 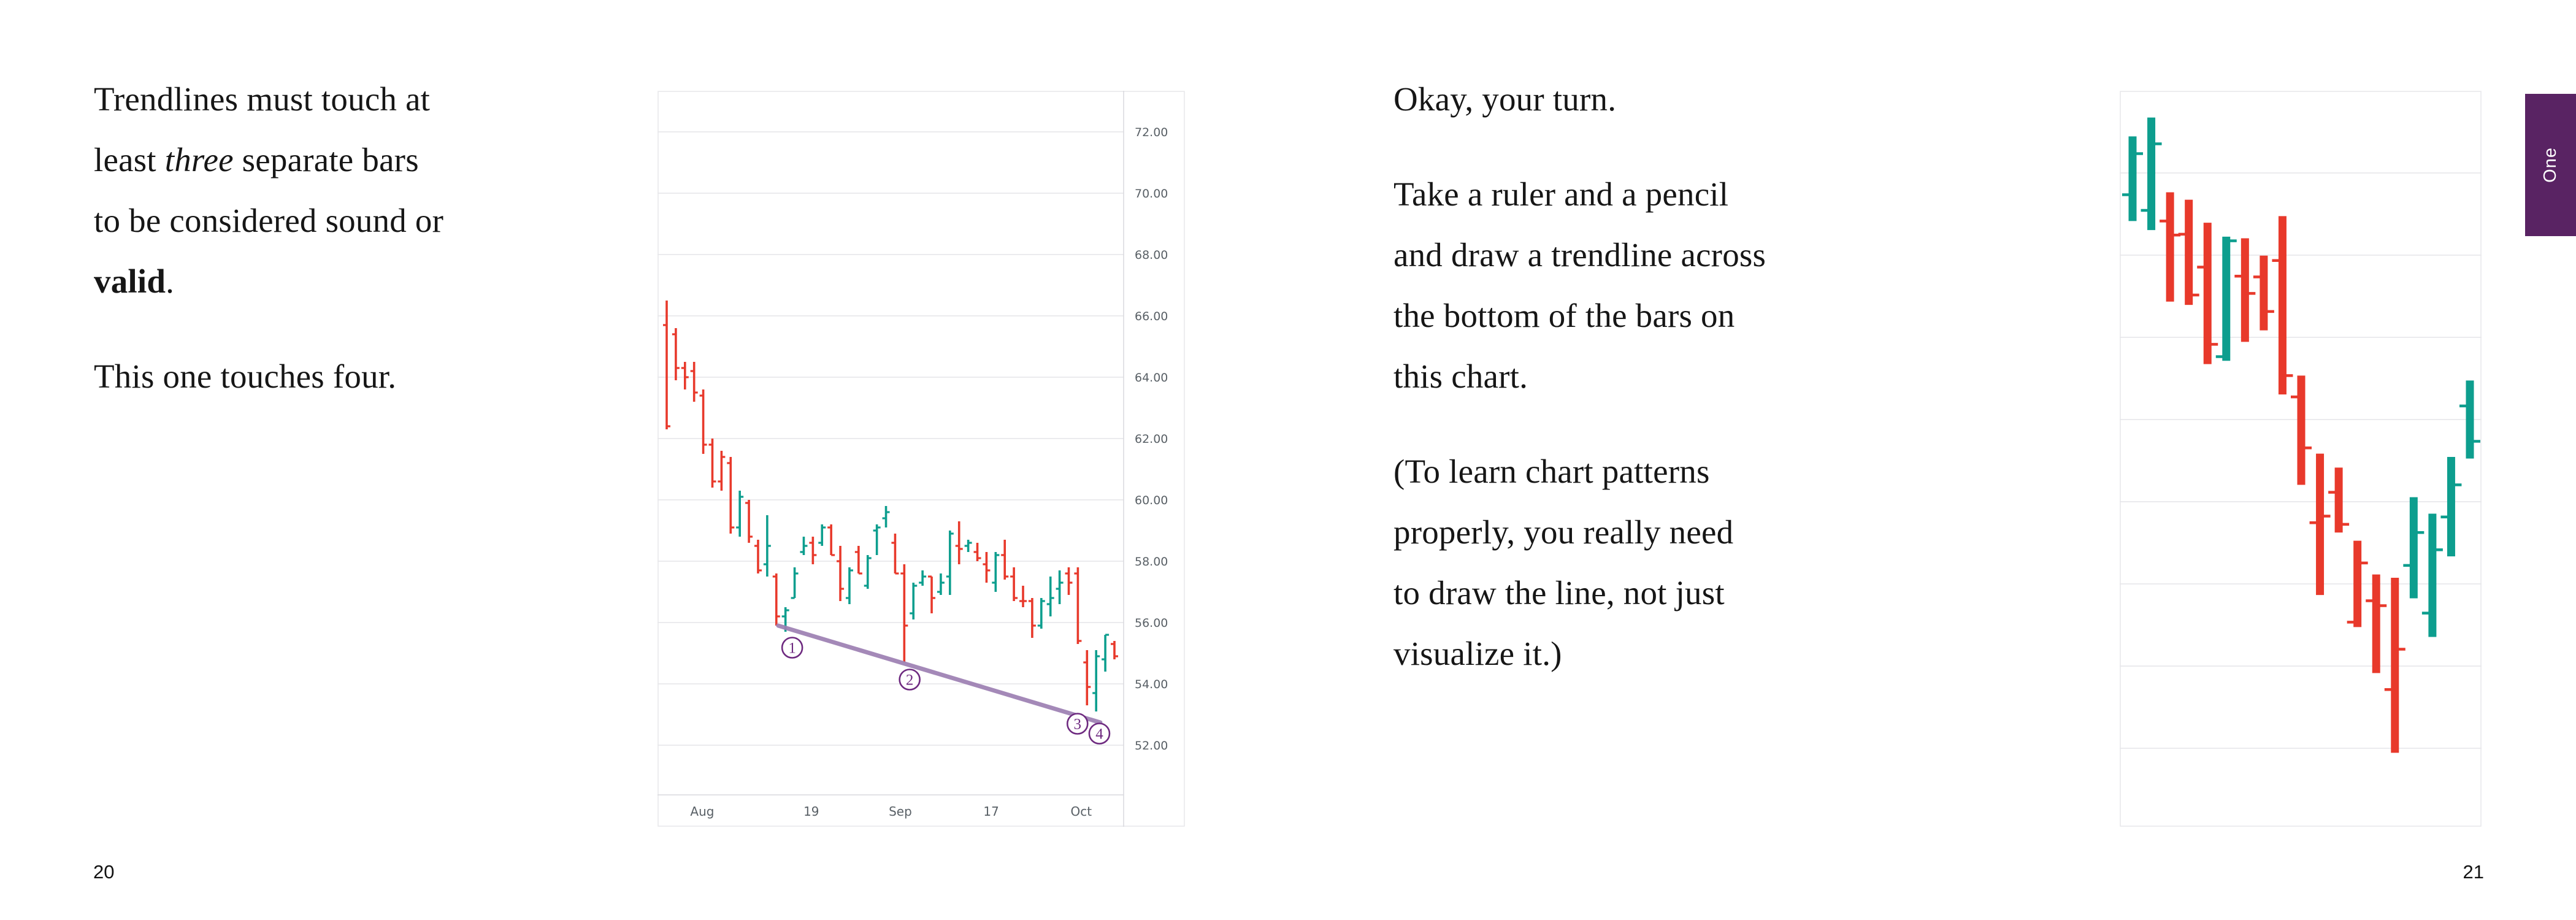 I want to click on practice-chart, so click(x=2301, y=459).